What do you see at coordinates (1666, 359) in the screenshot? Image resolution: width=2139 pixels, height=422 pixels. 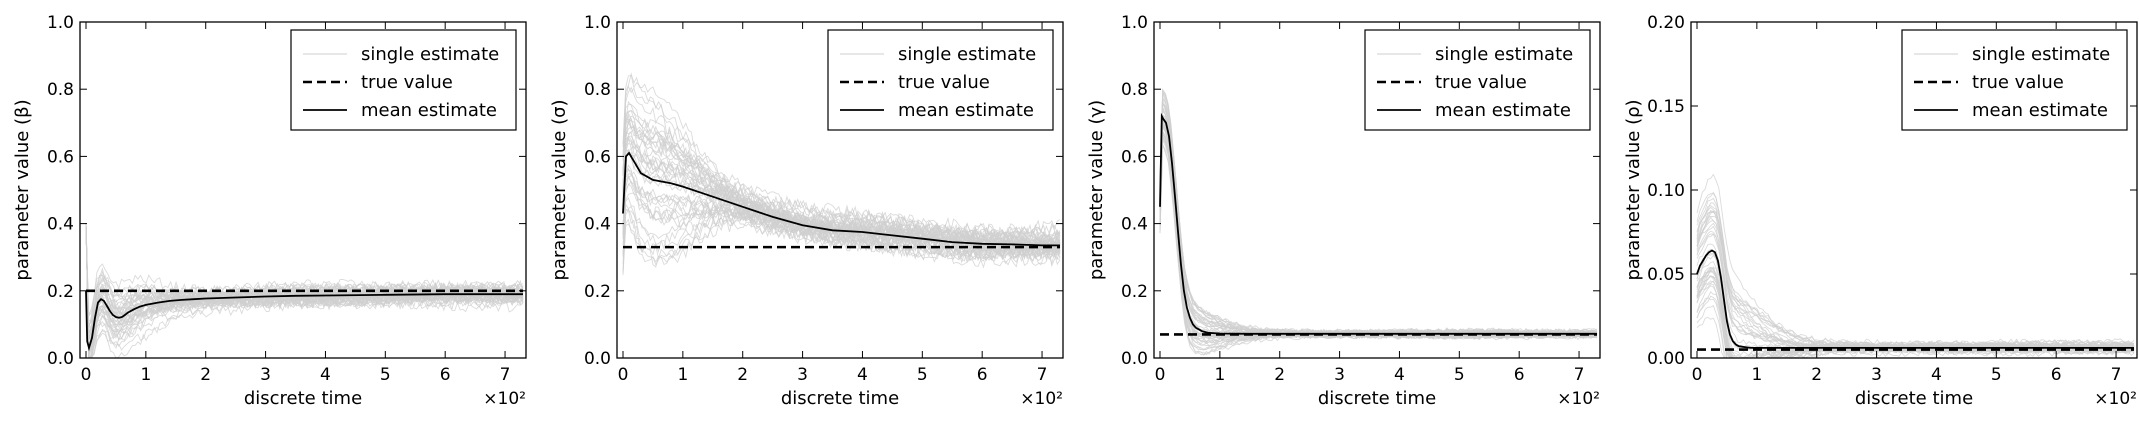 I see `y-tick-label: 0.00` at bounding box center [1666, 359].